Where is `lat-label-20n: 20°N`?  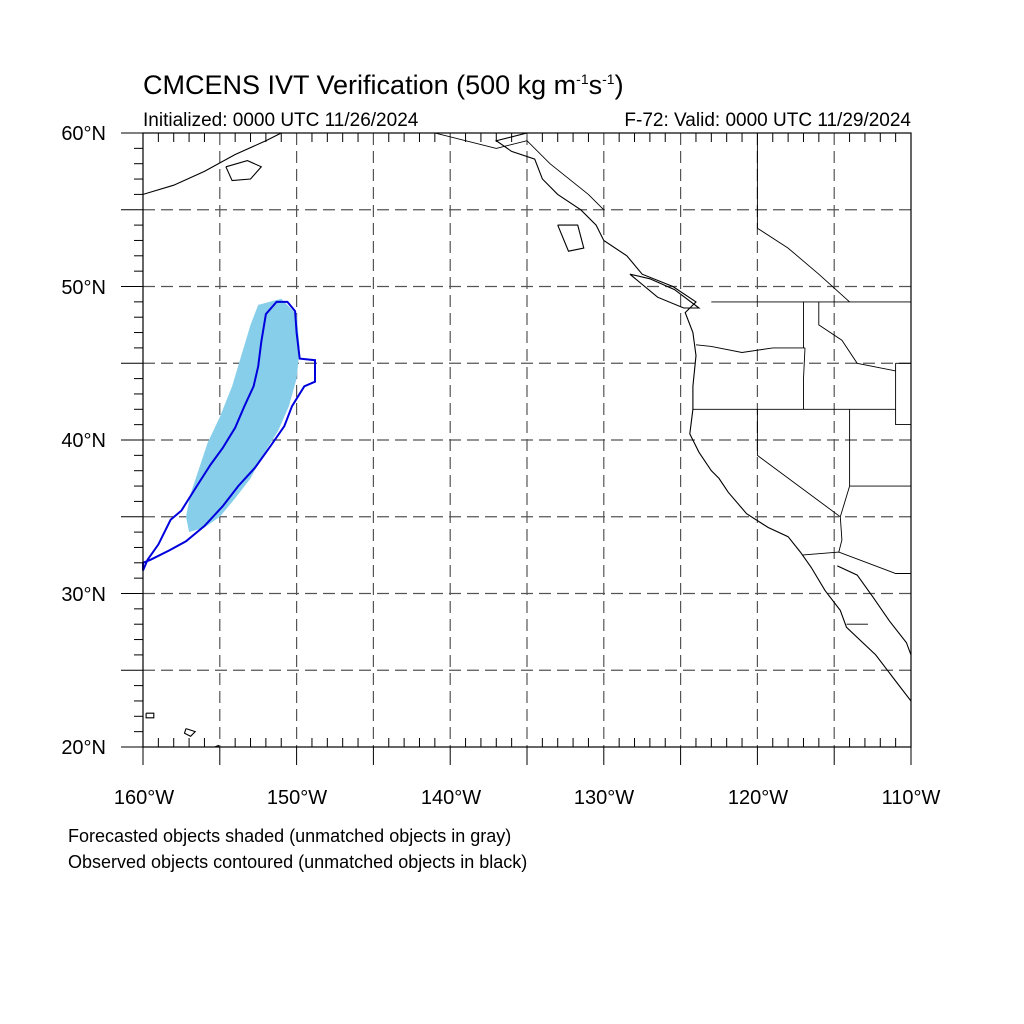 lat-label-20n: 20°N is located at coordinates (83, 748).